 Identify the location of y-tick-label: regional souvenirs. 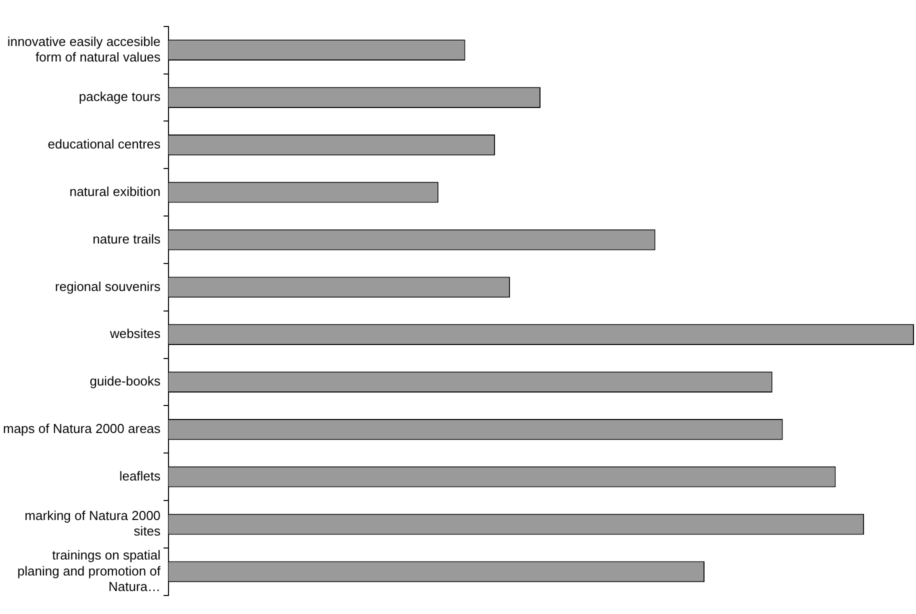
(108, 286).